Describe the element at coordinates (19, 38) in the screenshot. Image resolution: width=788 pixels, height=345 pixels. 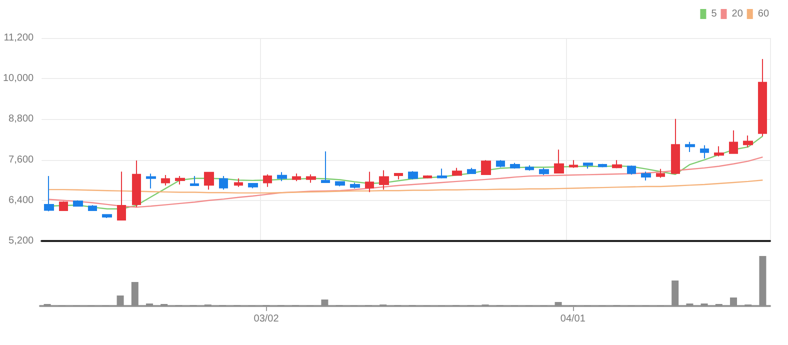
I see `y-tick-label: 11,200` at that location.